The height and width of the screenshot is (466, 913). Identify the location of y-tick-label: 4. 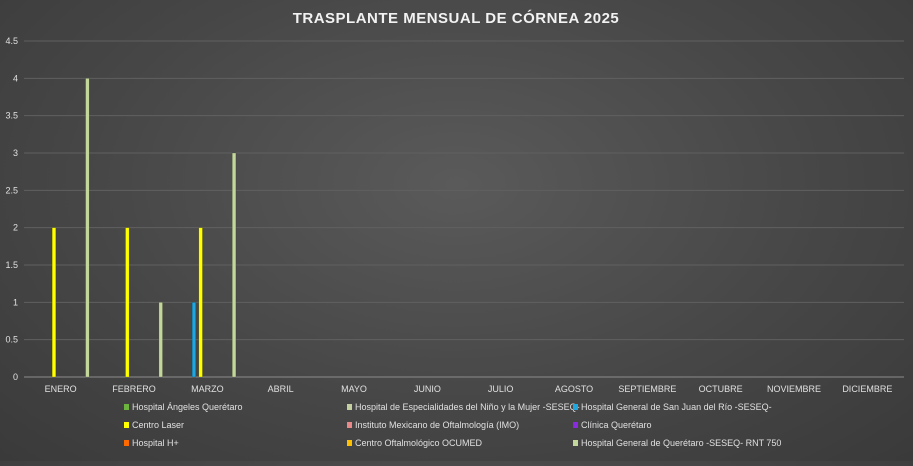
(15, 78).